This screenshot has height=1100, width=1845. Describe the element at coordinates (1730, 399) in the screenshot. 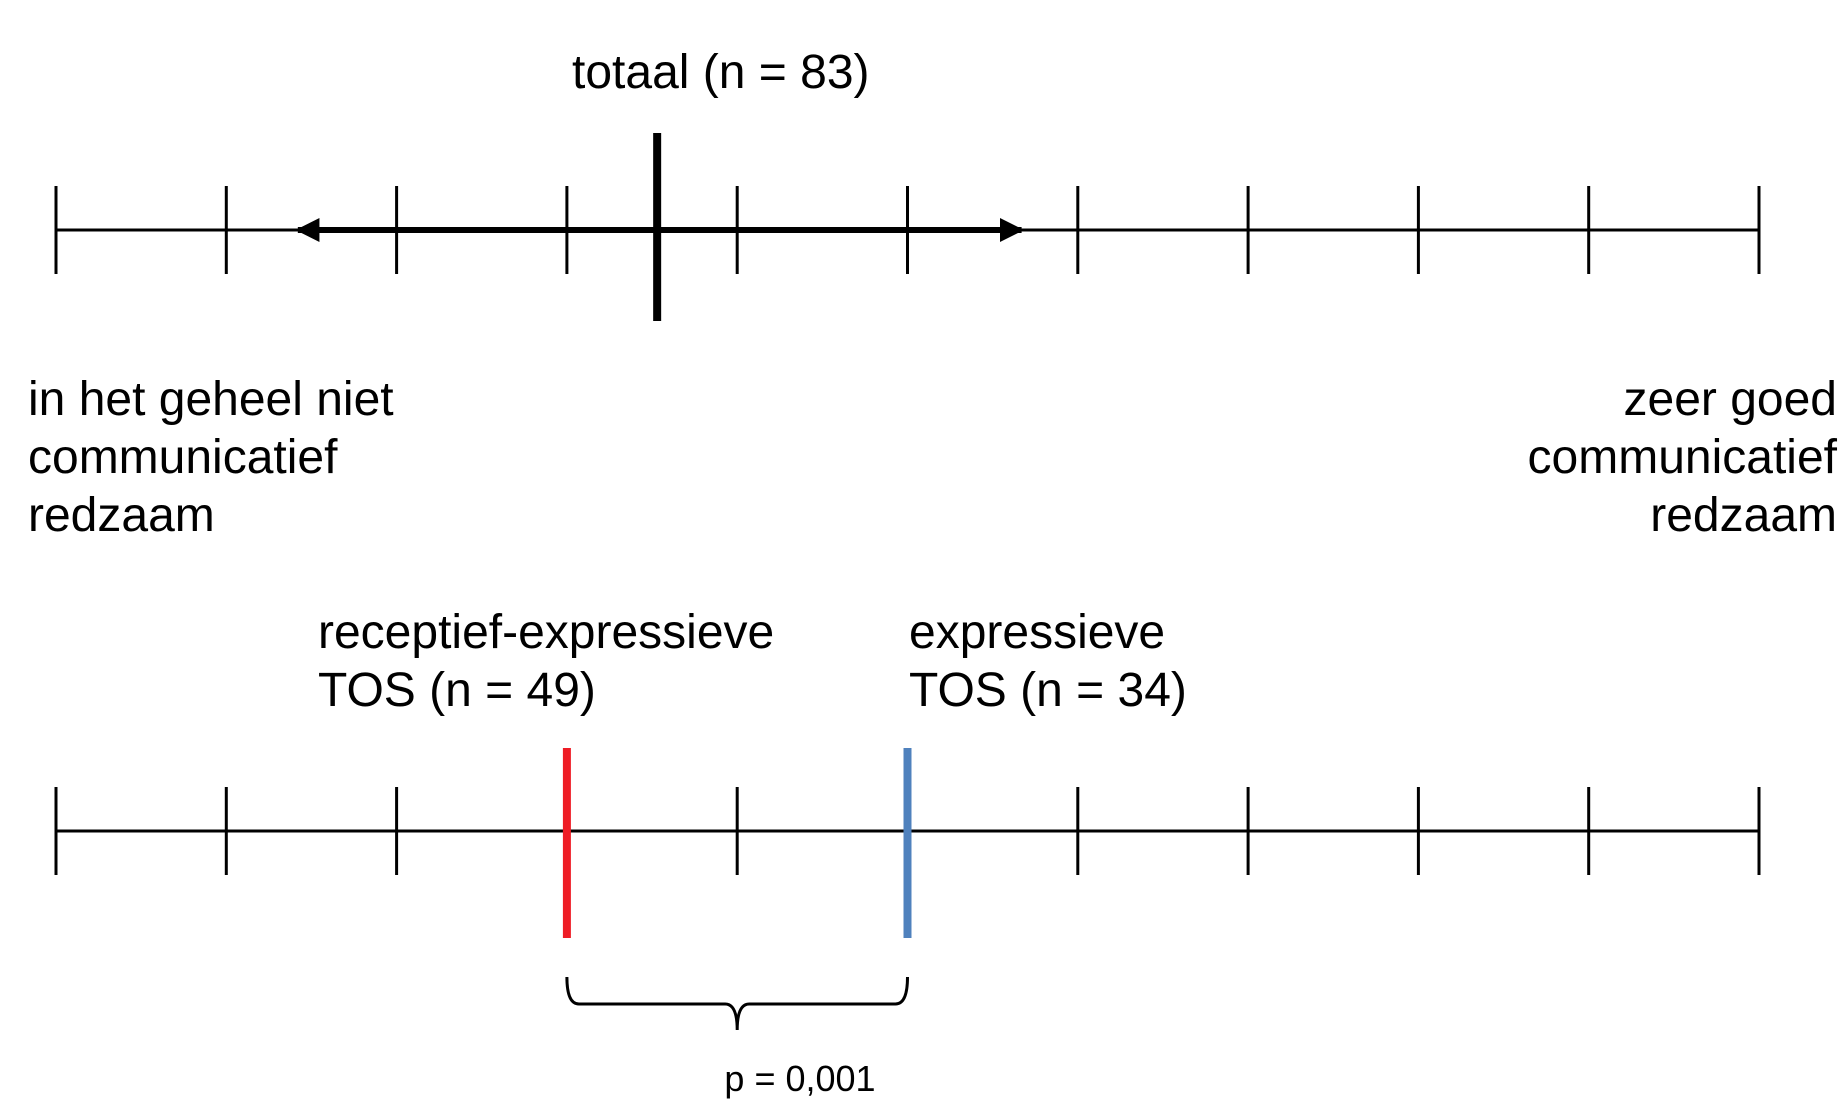

I see `scale-max-label-line-1: zeer goed` at that location.